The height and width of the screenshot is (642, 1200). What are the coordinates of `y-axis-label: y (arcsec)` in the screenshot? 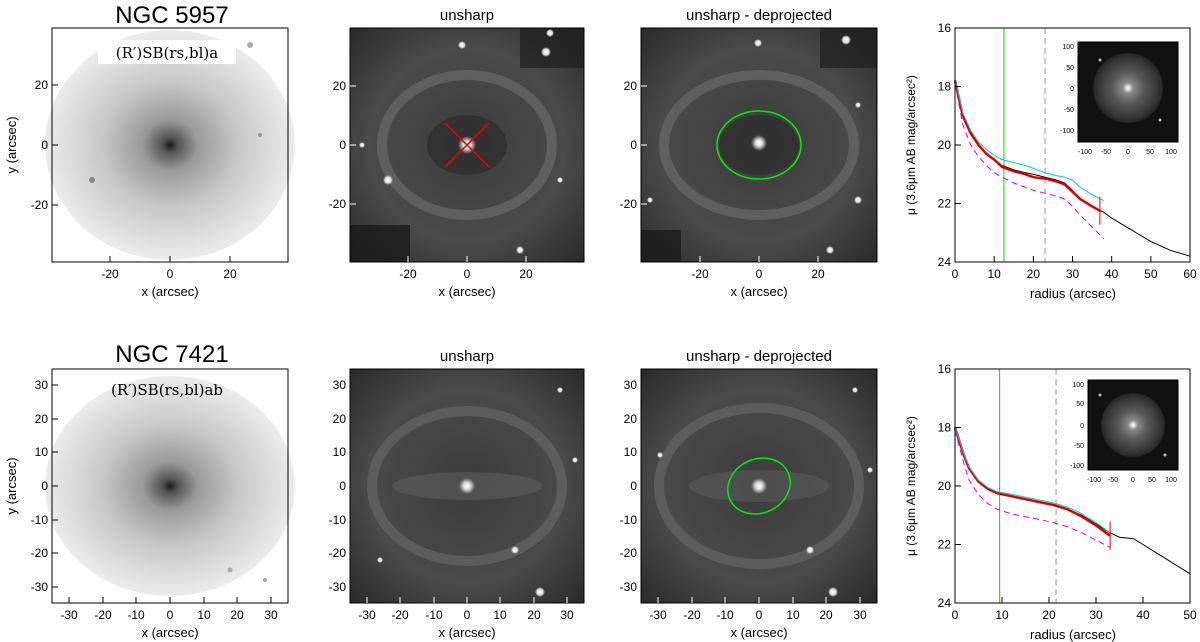 It's located at (11, 485).